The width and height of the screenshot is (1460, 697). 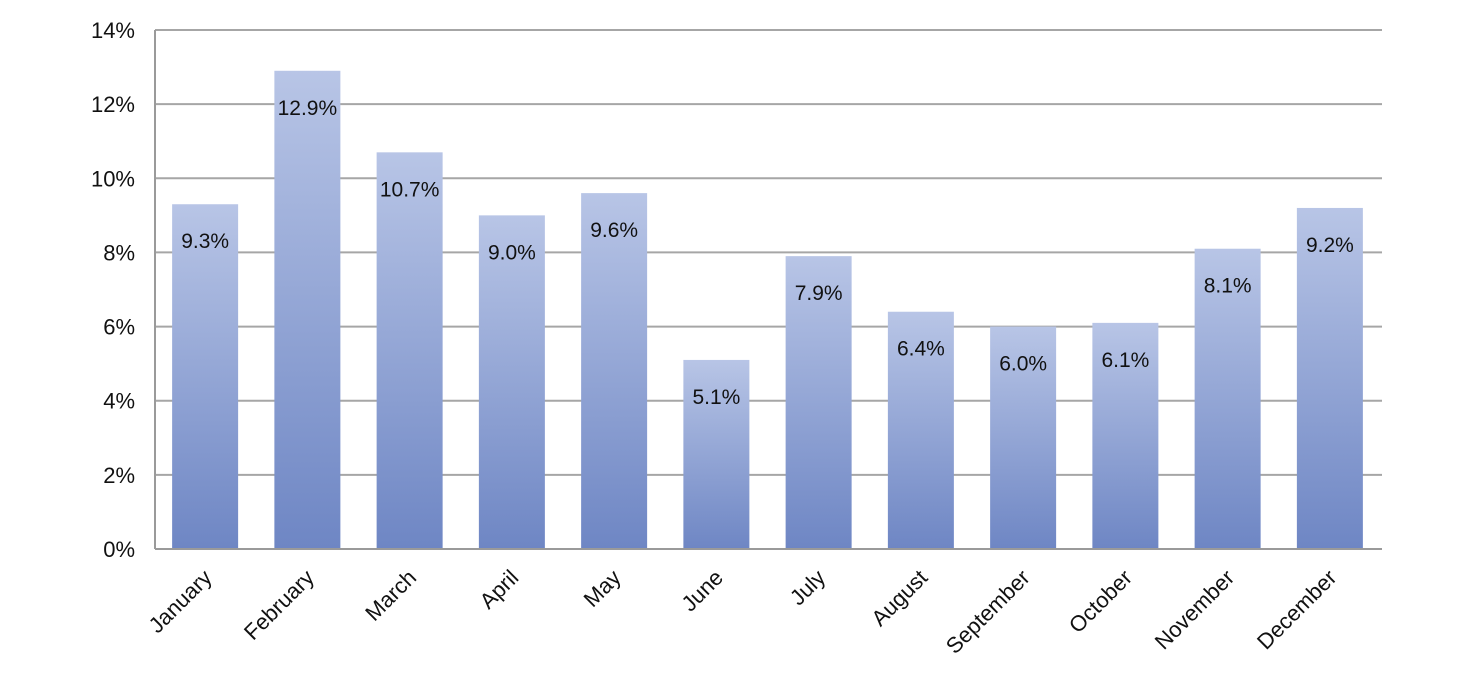 What do you see at coordinates (818, 402) in the screenshot?
I see `bar-july` at bounding box center [818, 402].